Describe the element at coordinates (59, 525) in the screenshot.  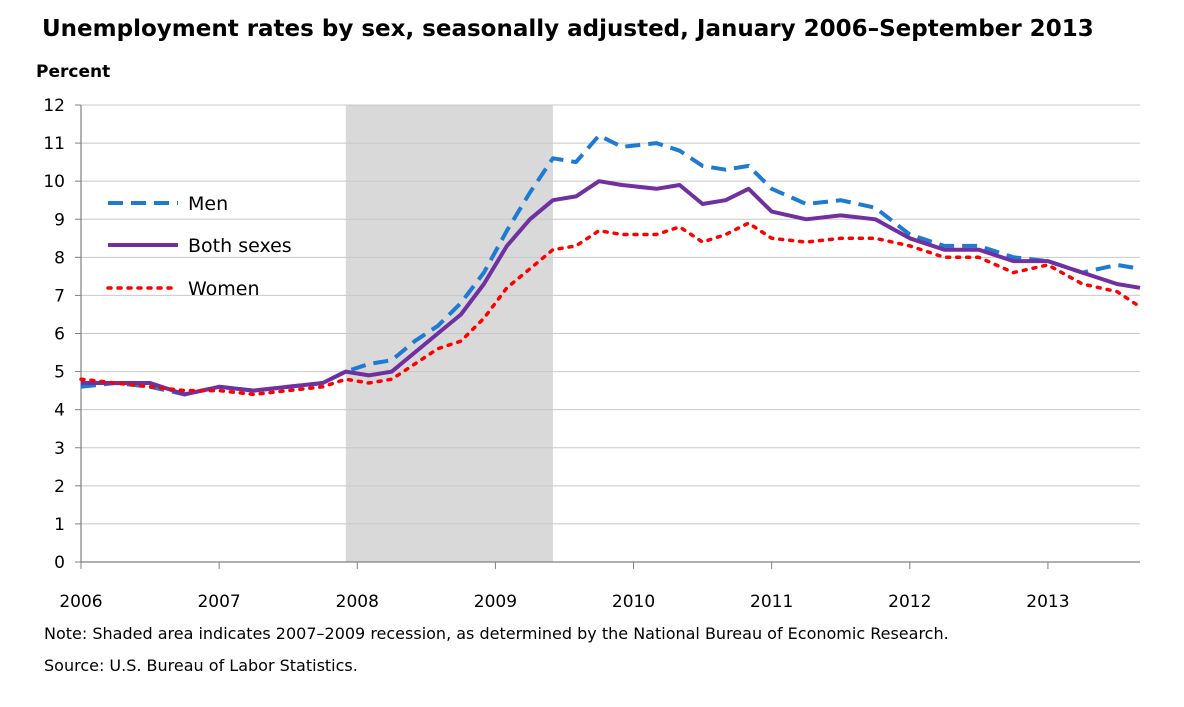
I see `y-tick-label: 1` at that location.